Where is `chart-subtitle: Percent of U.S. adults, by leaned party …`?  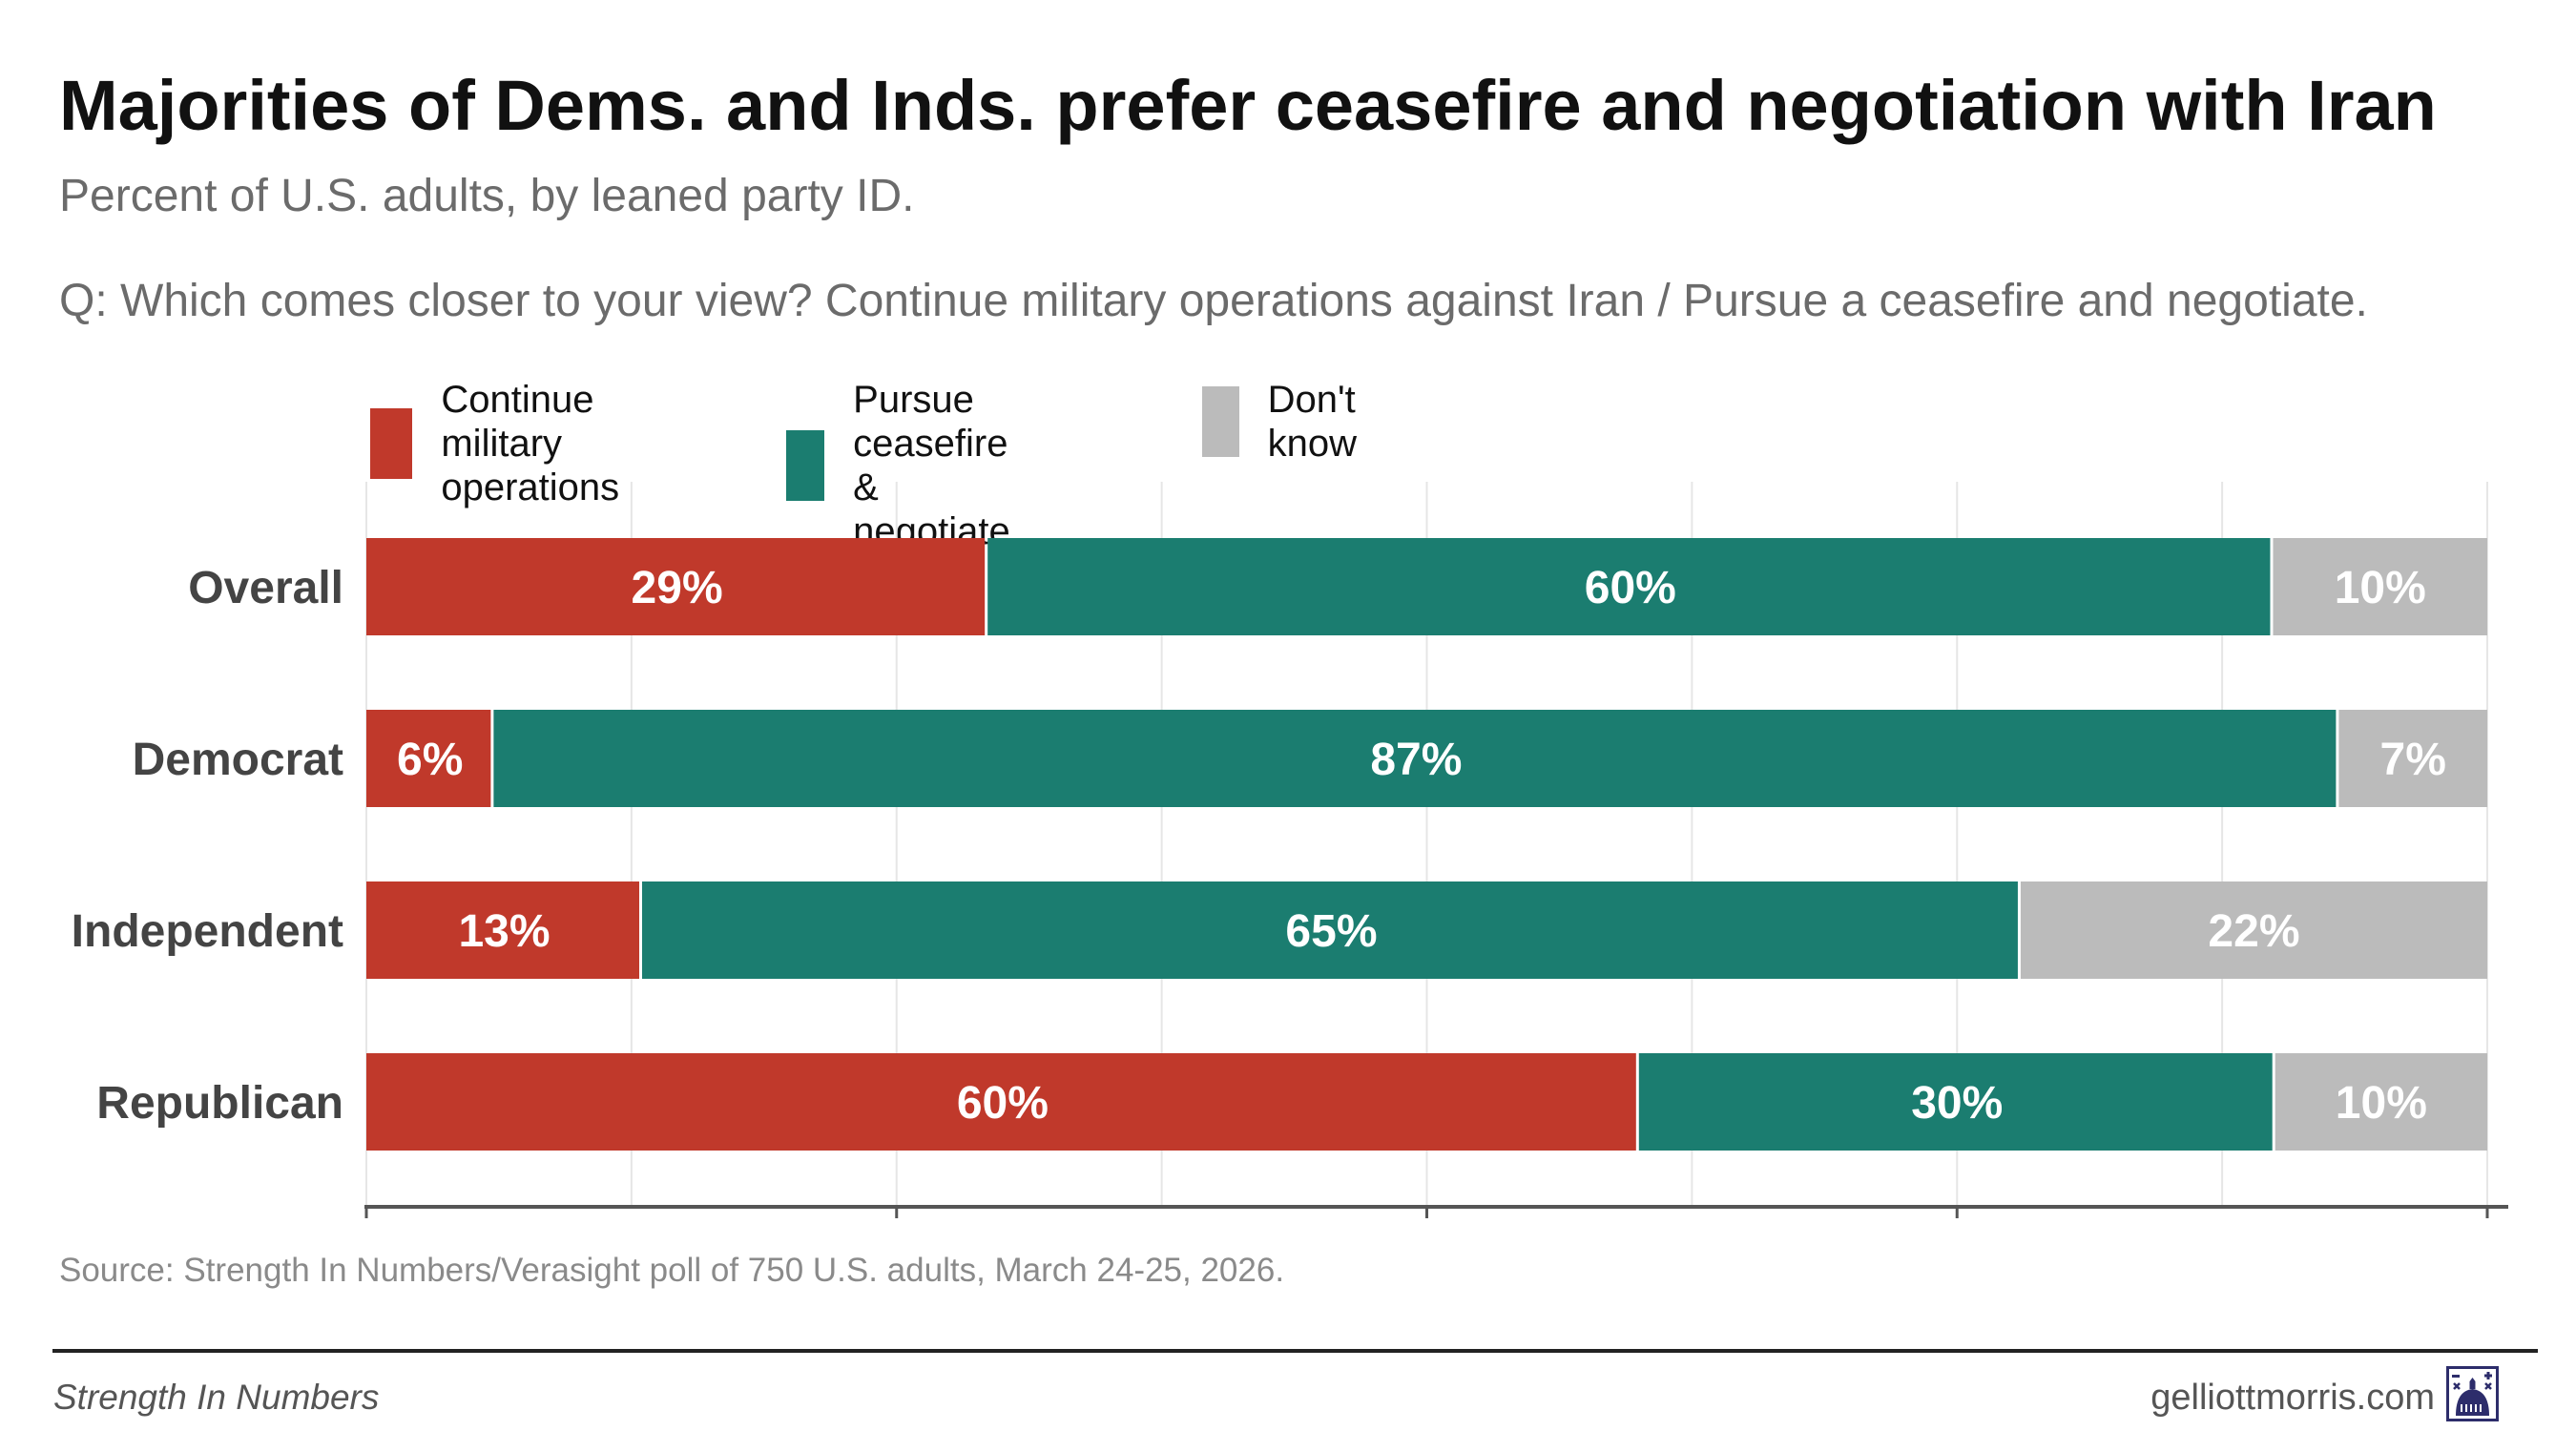 chart-subtitle: Percent of U.S. adults, by leaned party … is located at coordinates (487, 196).